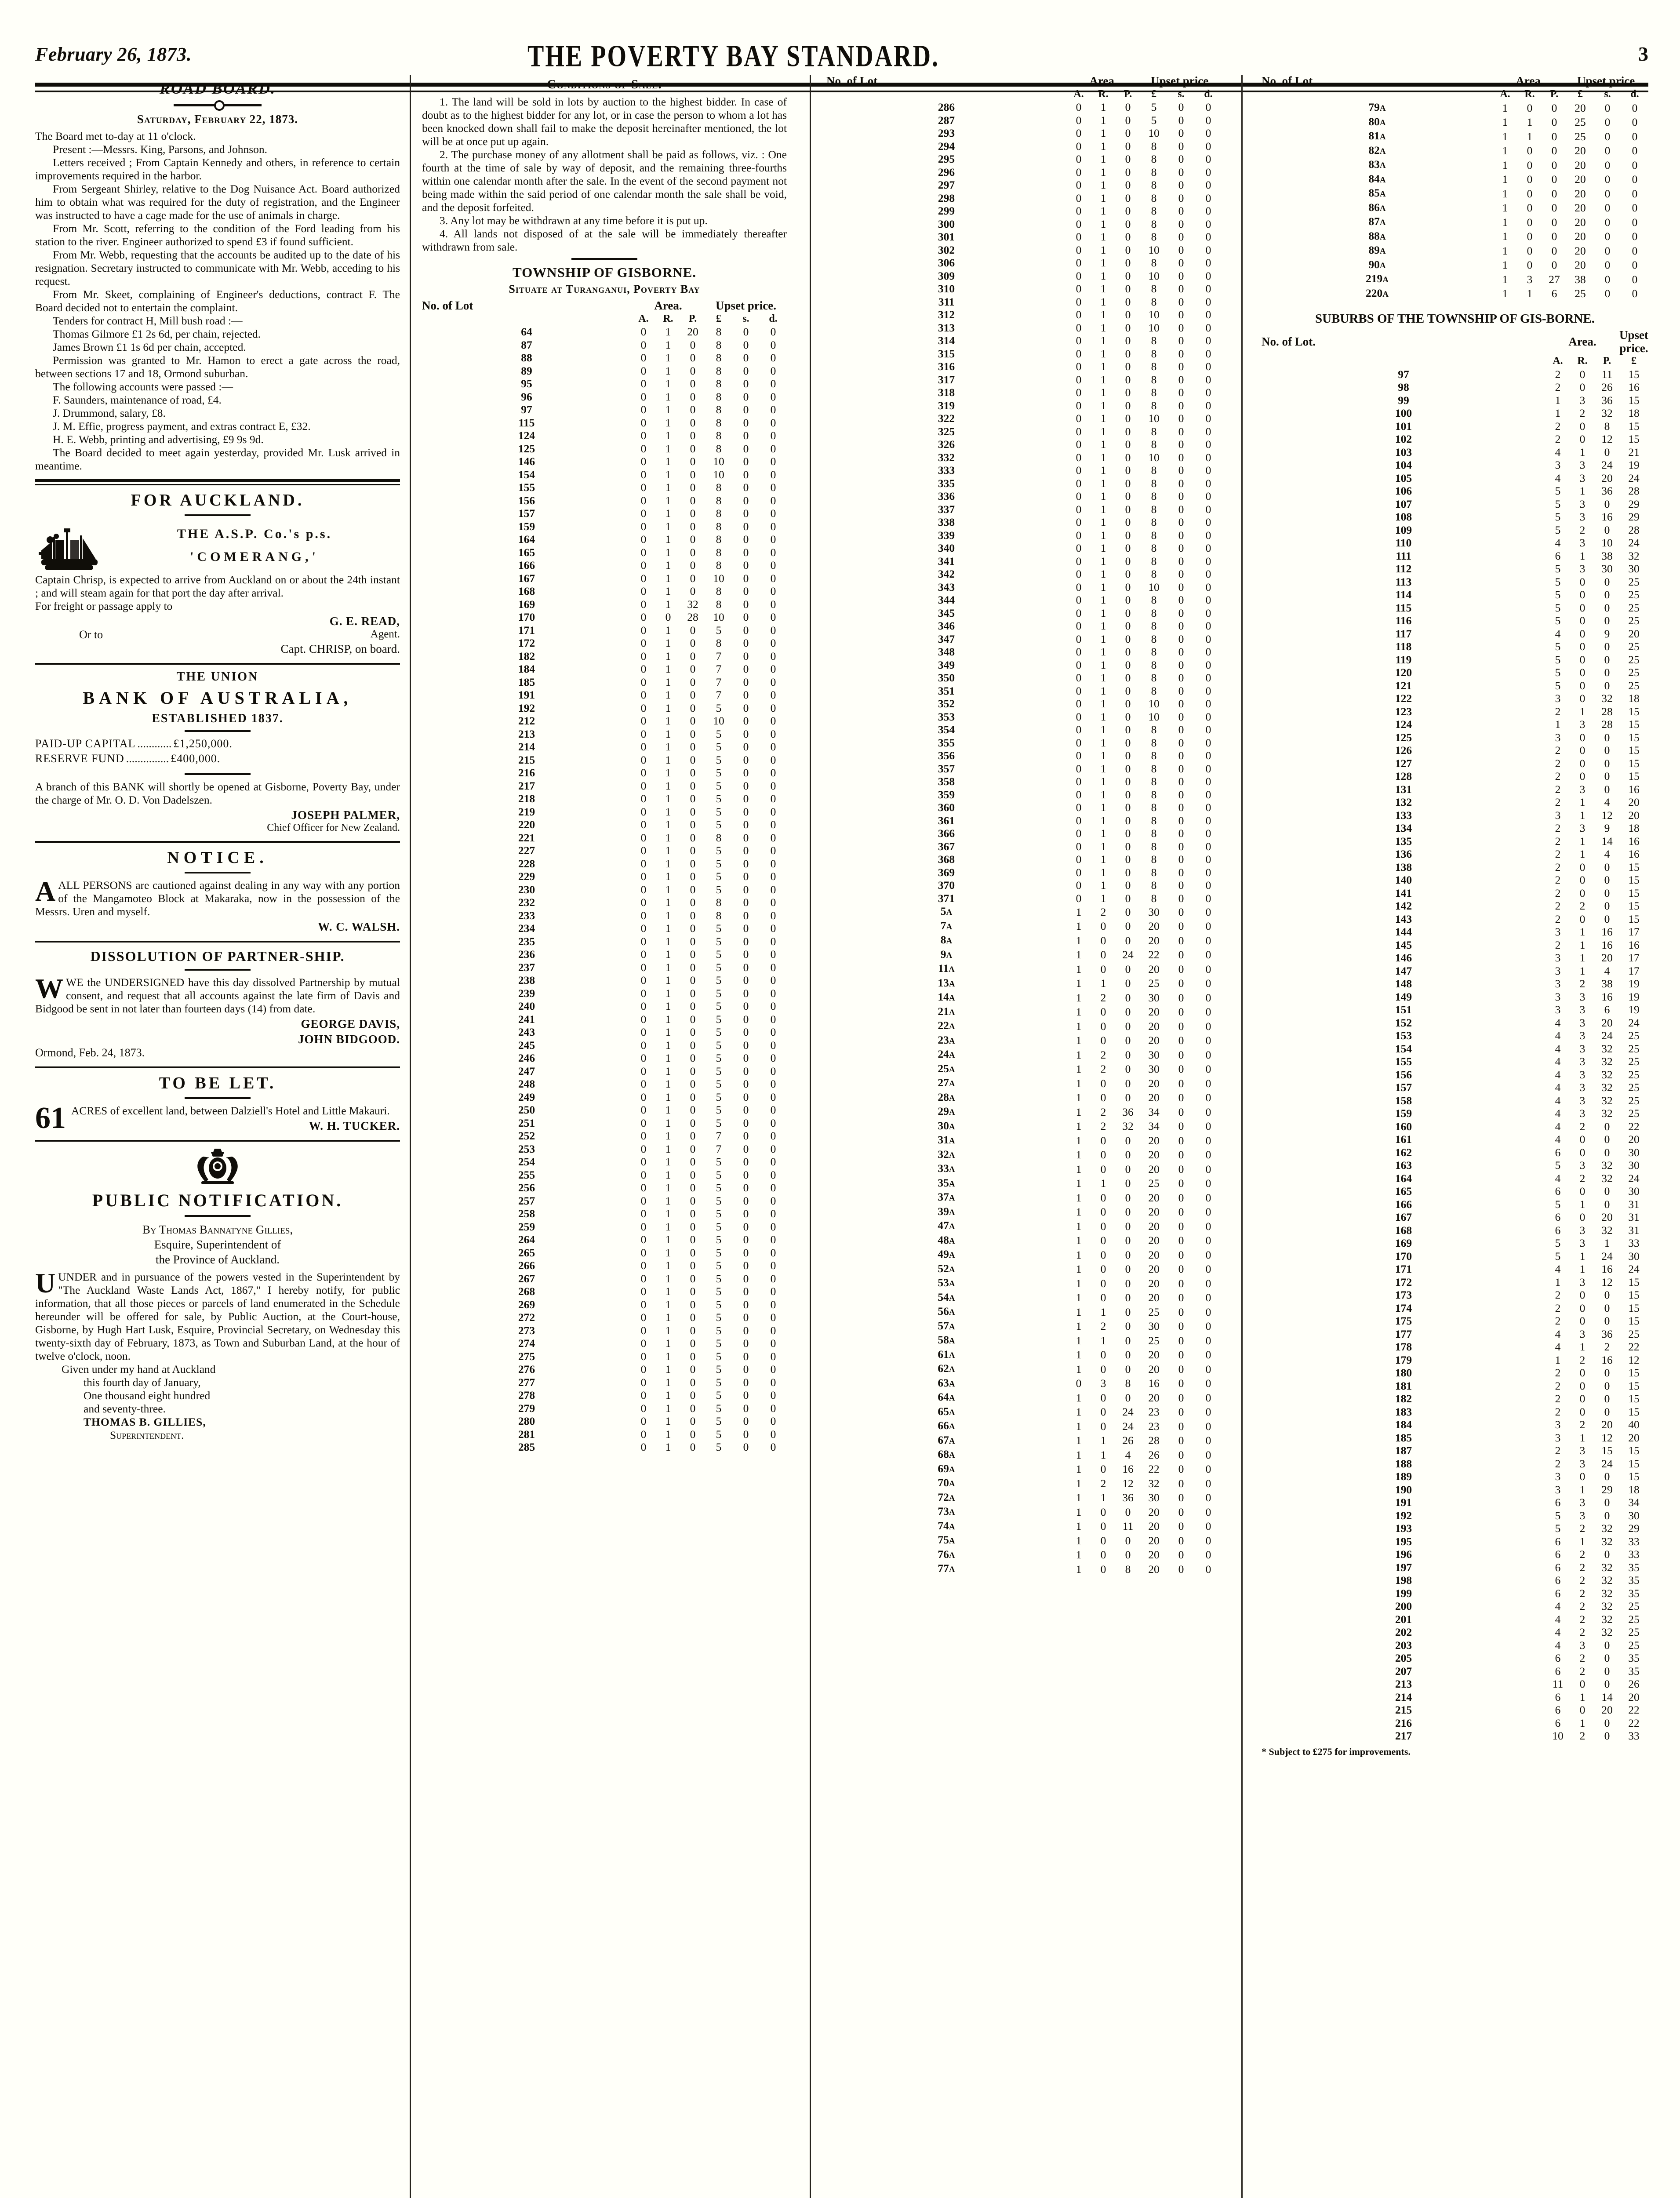  What do you see at coordinates (1403, 1593) in the screenshot?
I see `cell-lot-number: 199` at bounding box center [1403, 1593].